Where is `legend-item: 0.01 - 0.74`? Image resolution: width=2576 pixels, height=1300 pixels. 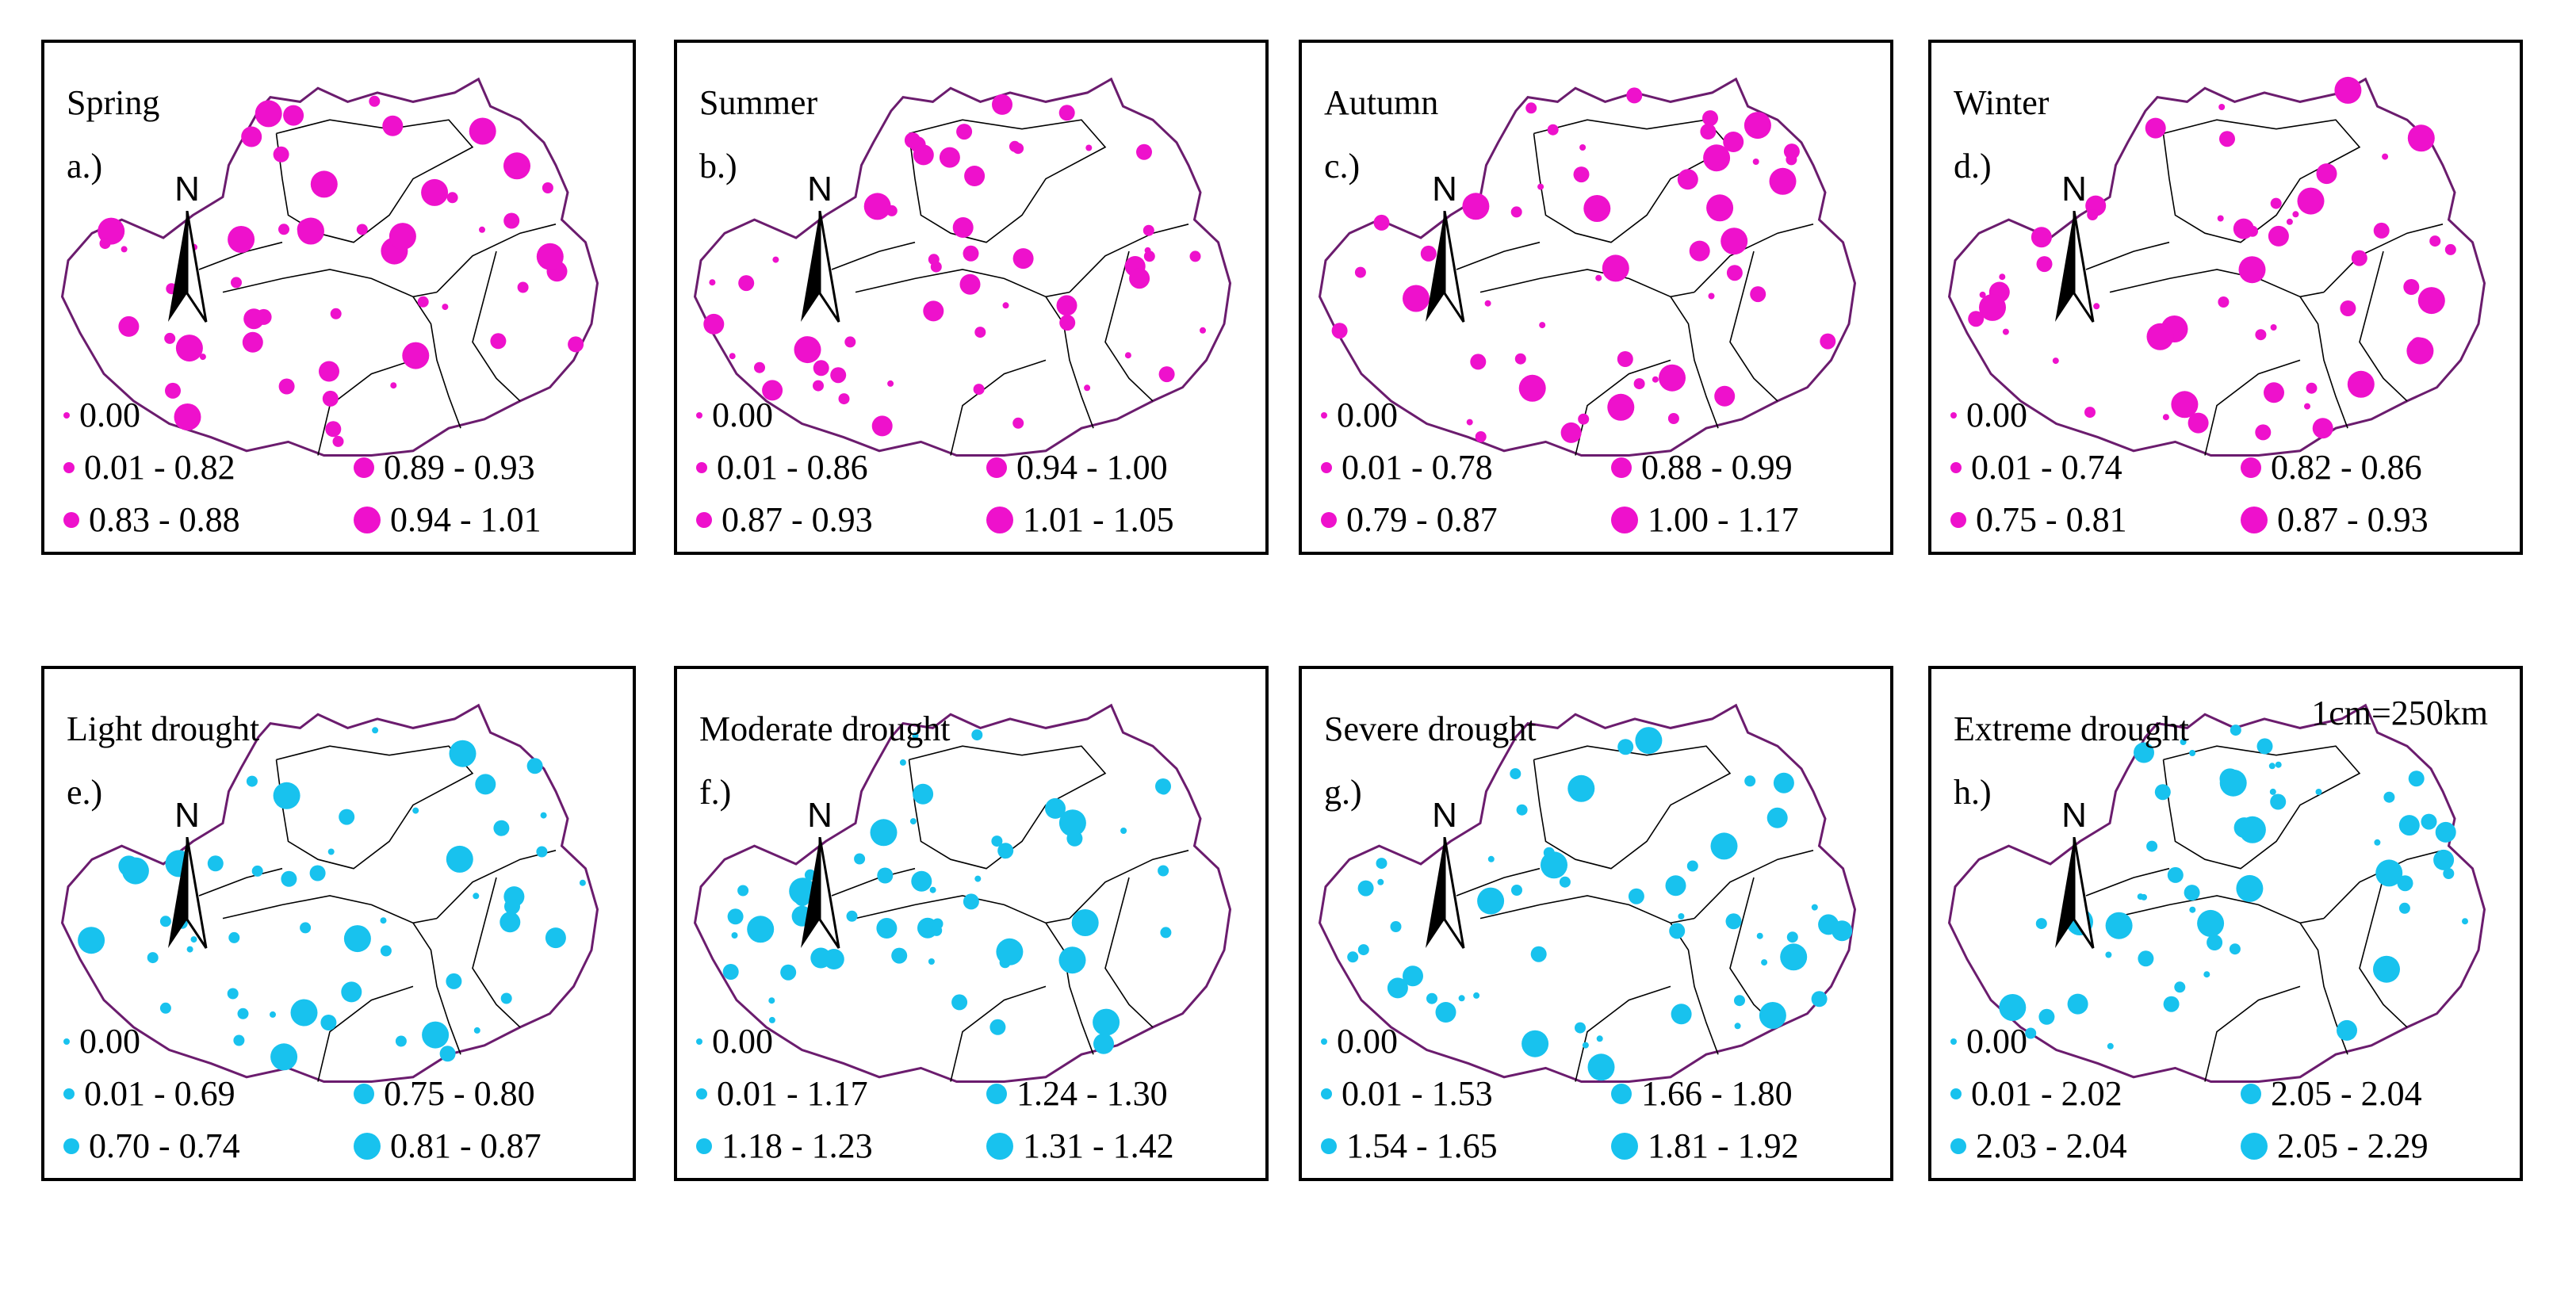 legend-item: 0.01 - 0.74 is located at coordinates (2036, 467).